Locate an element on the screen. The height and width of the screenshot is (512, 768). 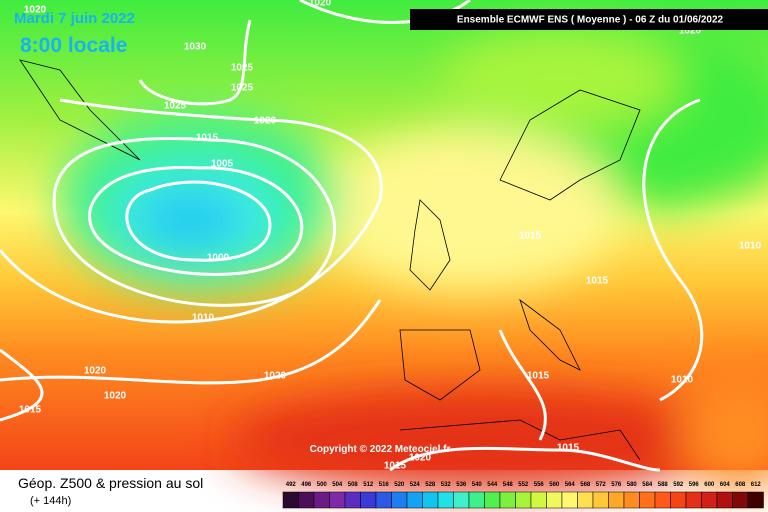
scale-label: 592 is located at coordinates (678, 485).